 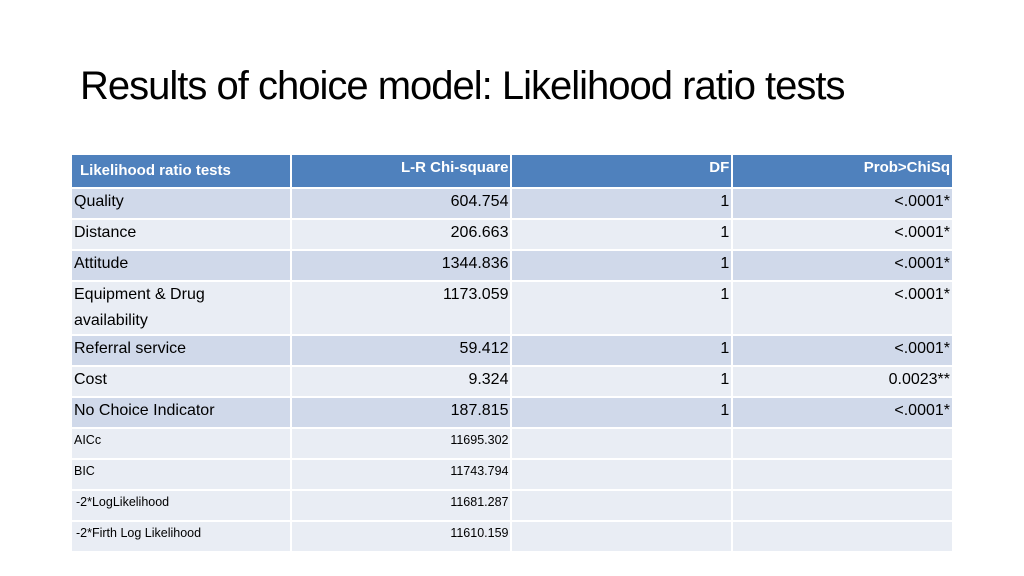 I want to click on row-chi-square: 206.663, so click(x=401, y=234).